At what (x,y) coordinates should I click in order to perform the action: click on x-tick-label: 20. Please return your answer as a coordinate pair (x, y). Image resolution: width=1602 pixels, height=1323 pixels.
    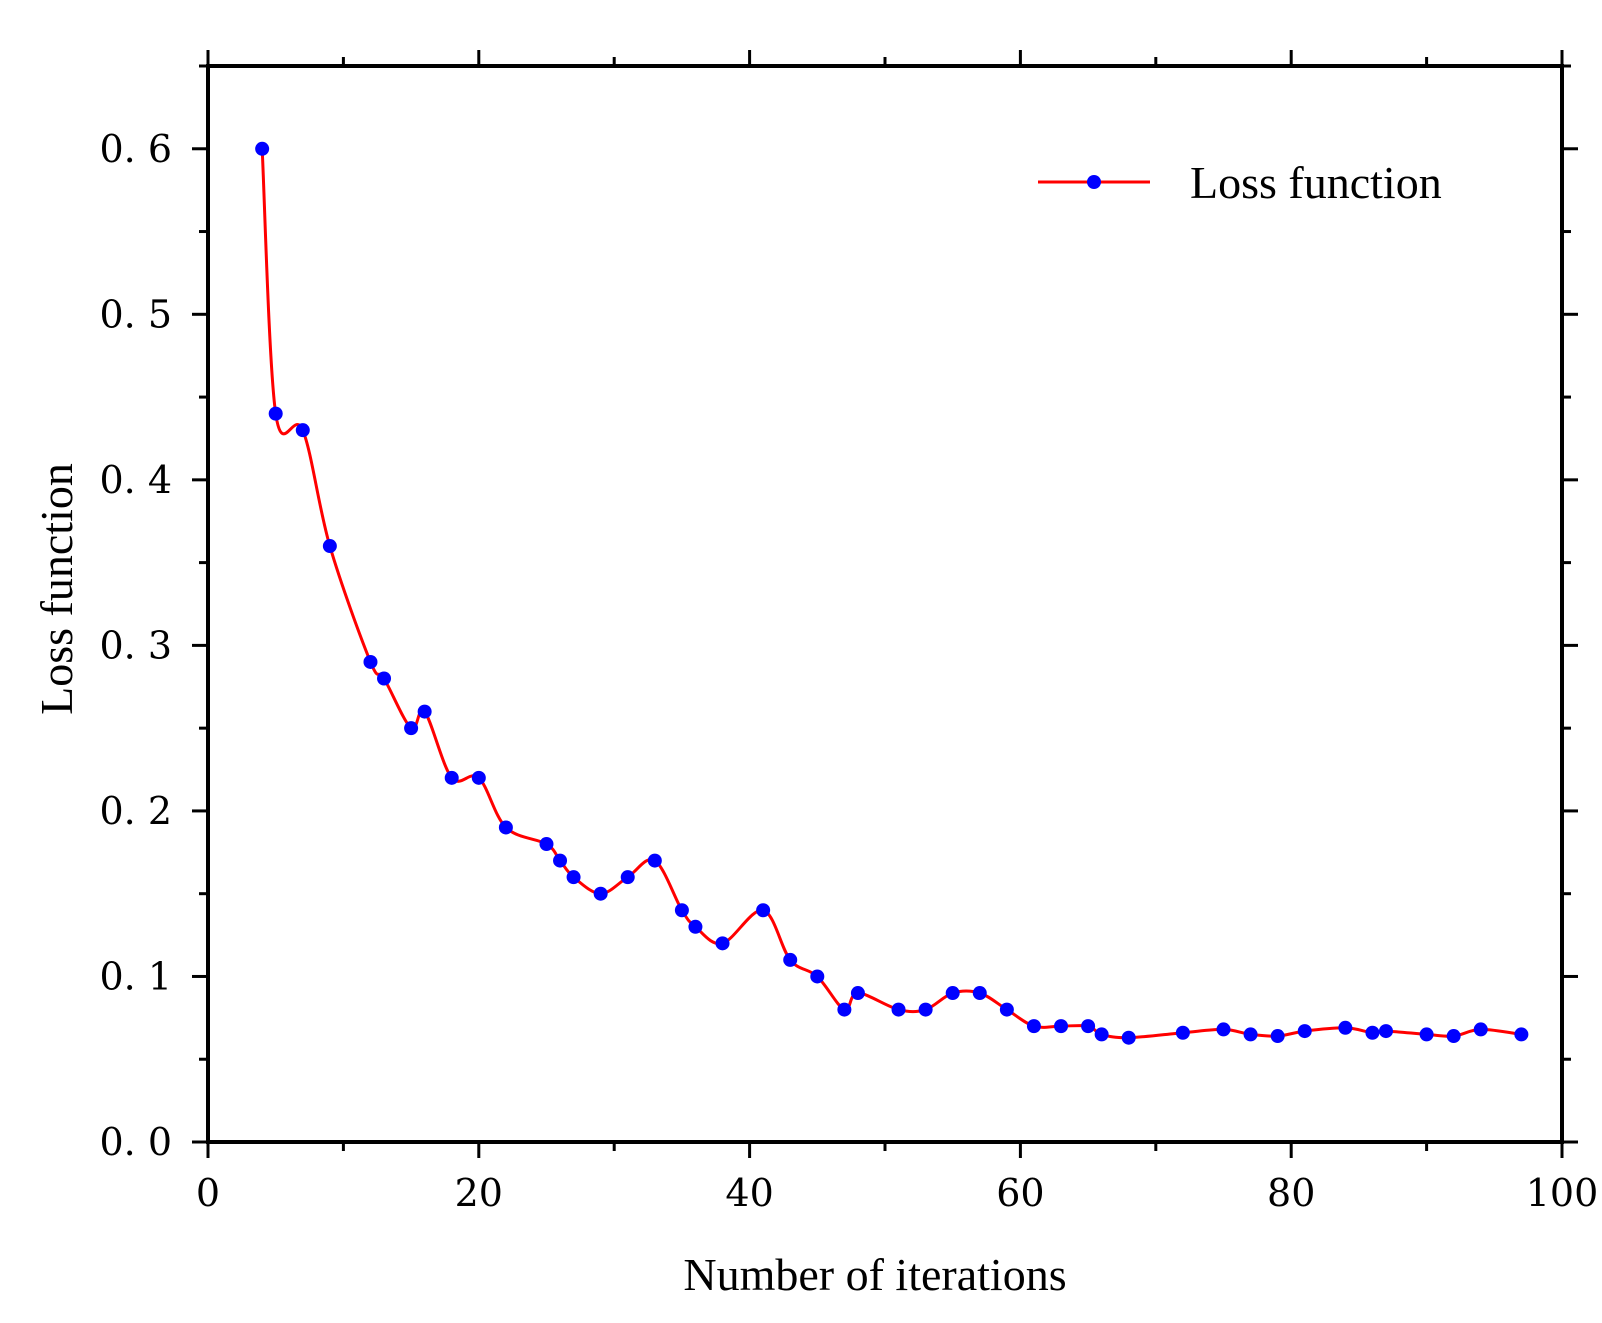
    Looking at the image, I should click on (479, 1193).